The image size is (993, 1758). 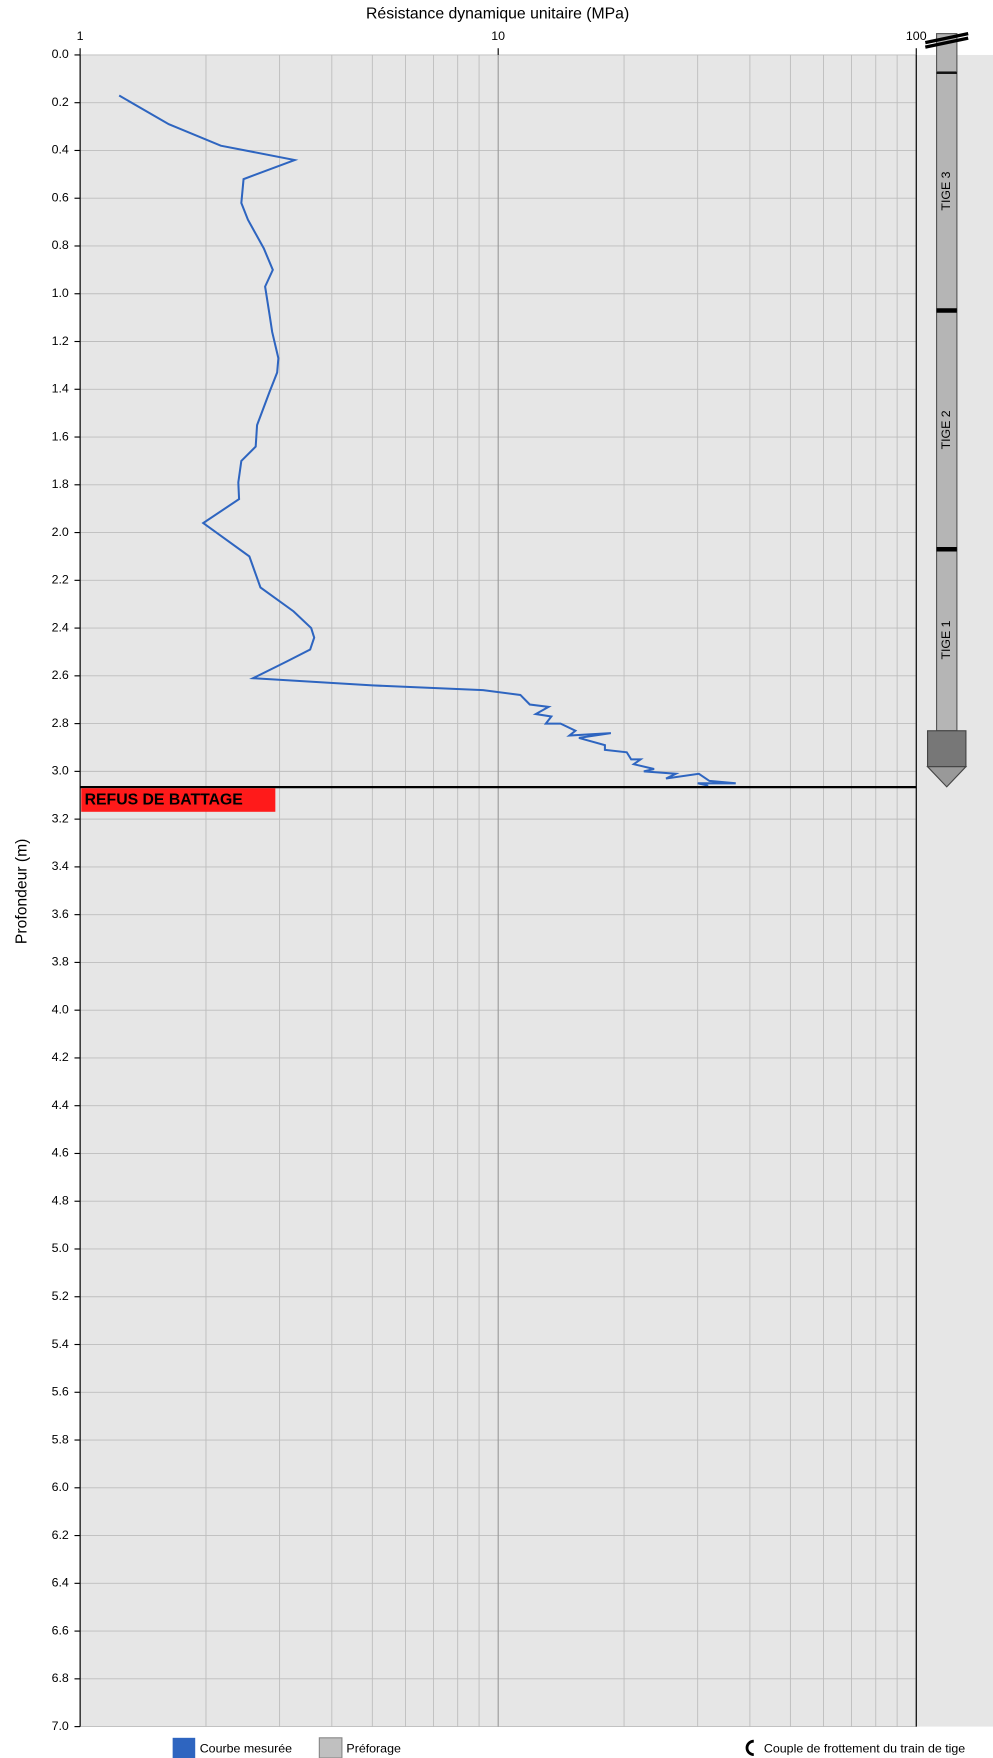 What do you see at coordinates (60, 389) in the screenshot?
I see `y-tick-label: 1.4` at bounding box center [60, 389].